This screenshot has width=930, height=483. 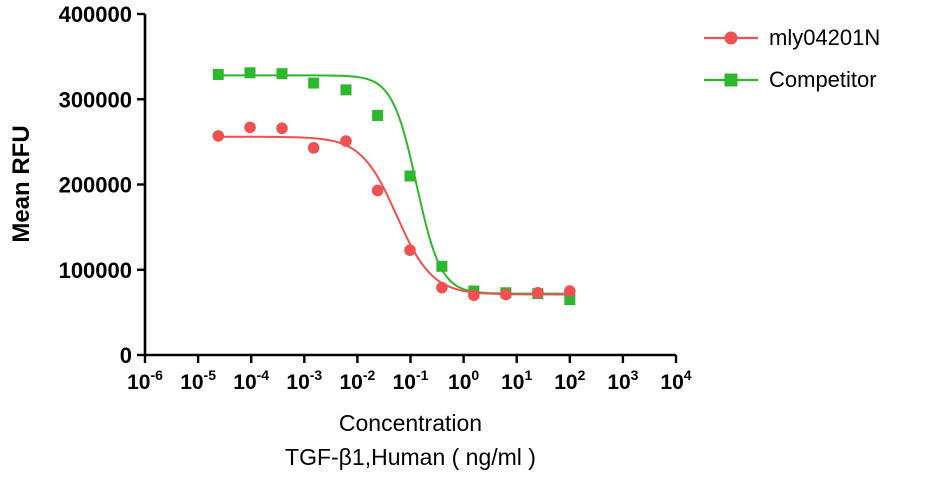 What do you see at coordinates (21, 184) in the screenshot?
I see `y-axis-title: Mean RFU` at bounding box center [21, 184].